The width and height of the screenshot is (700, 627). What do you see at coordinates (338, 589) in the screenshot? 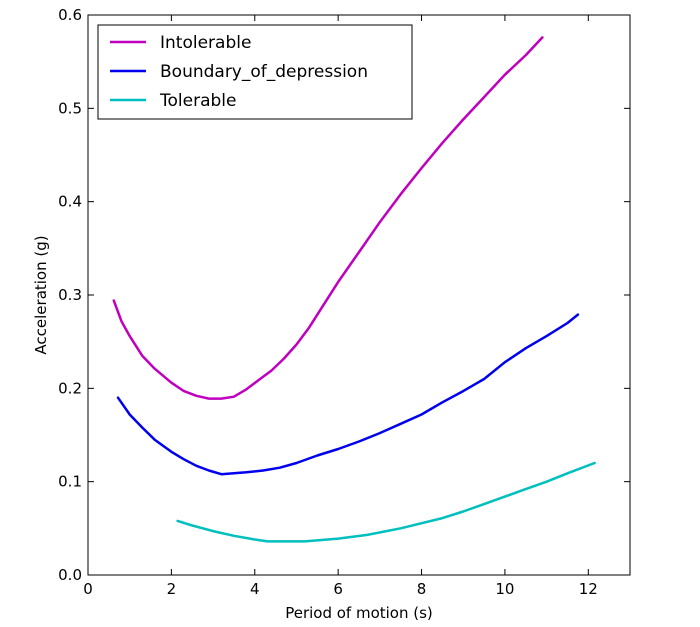
I see `x-tick-label: 6` at bounding box center [338, 589].